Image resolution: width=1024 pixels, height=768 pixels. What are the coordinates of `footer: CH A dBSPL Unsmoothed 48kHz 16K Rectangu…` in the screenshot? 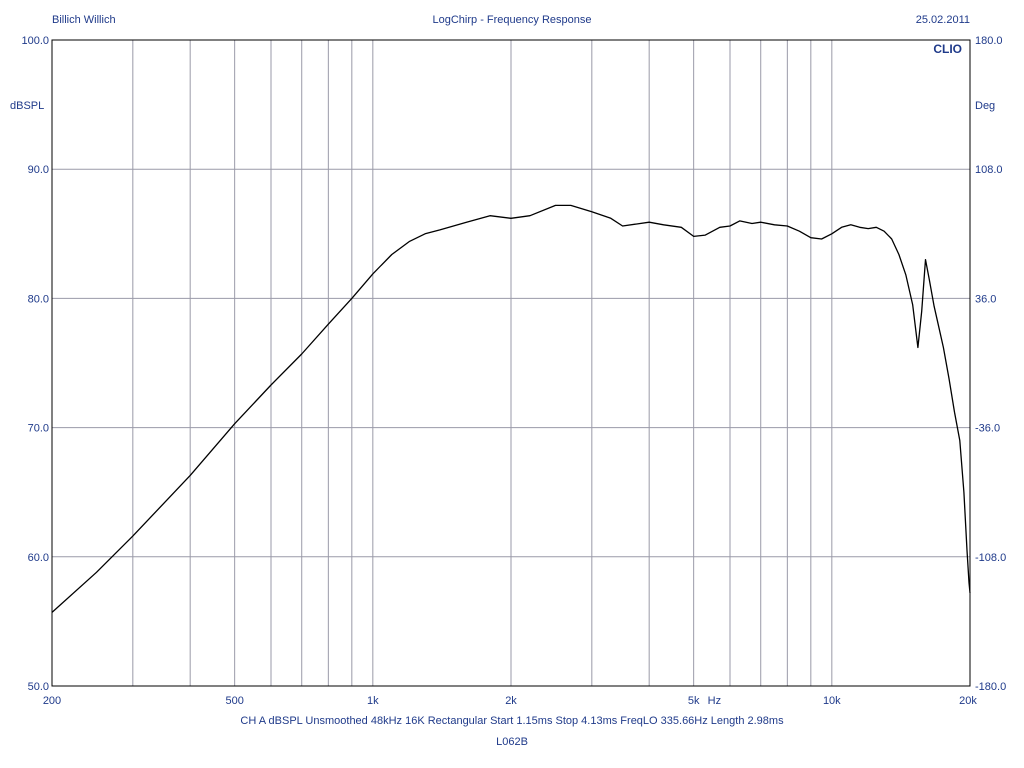 It's located at (512, 731).